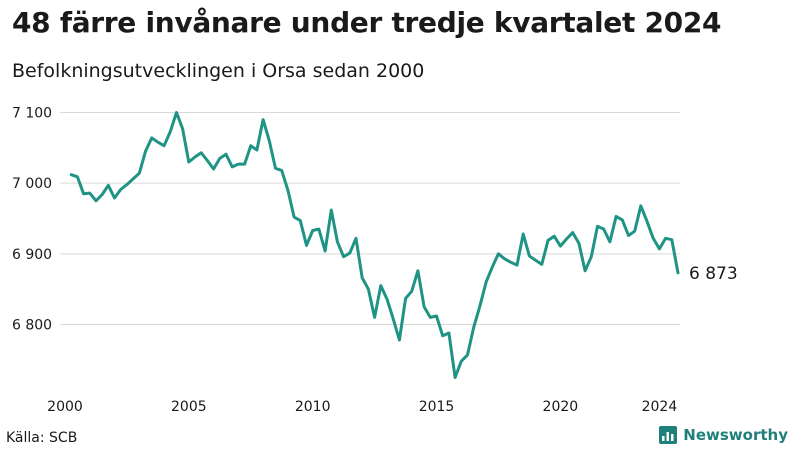 The width and height of the screenshot is (800, 450). What do you see at coordinates (561, 407) in the screenshot?
I see `x-tick-label: 2020` at bounding box center [561, 407].